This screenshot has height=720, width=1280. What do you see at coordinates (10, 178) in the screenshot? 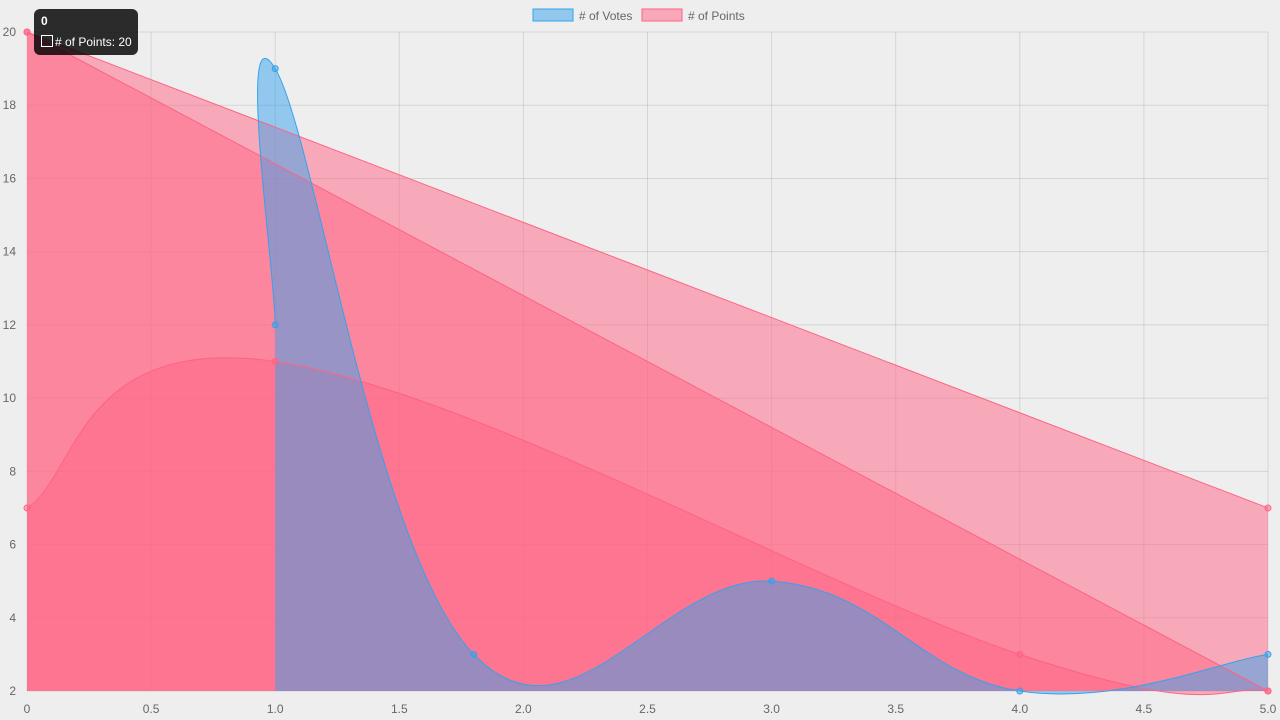
I see `y-tick-label: 16` at bounding box center [10, 178].